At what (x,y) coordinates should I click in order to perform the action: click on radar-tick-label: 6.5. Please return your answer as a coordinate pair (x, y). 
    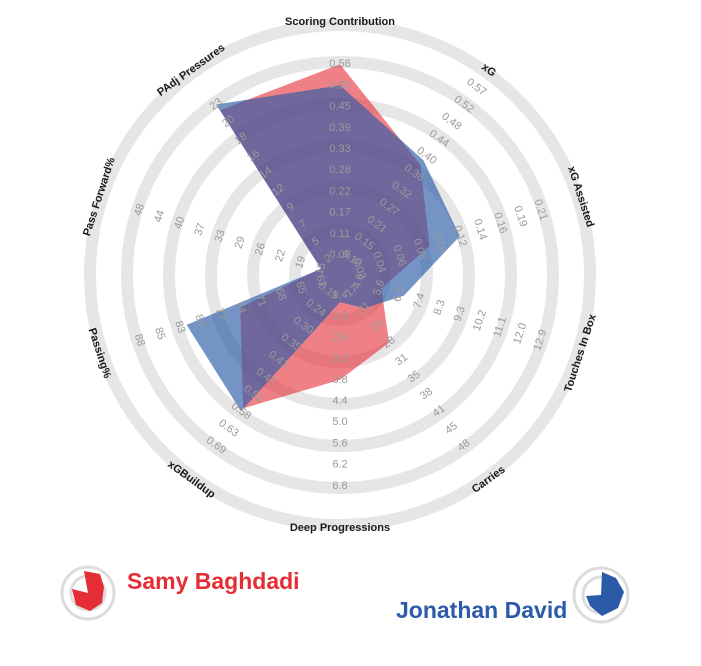
    Looking at the image, I should click on (399, 294).